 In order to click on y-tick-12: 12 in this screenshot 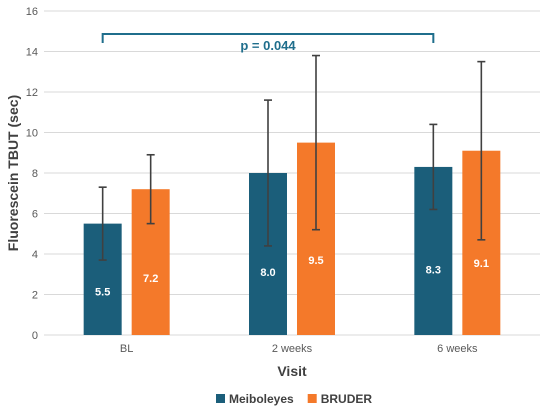, I will do `click(32, 93)`.